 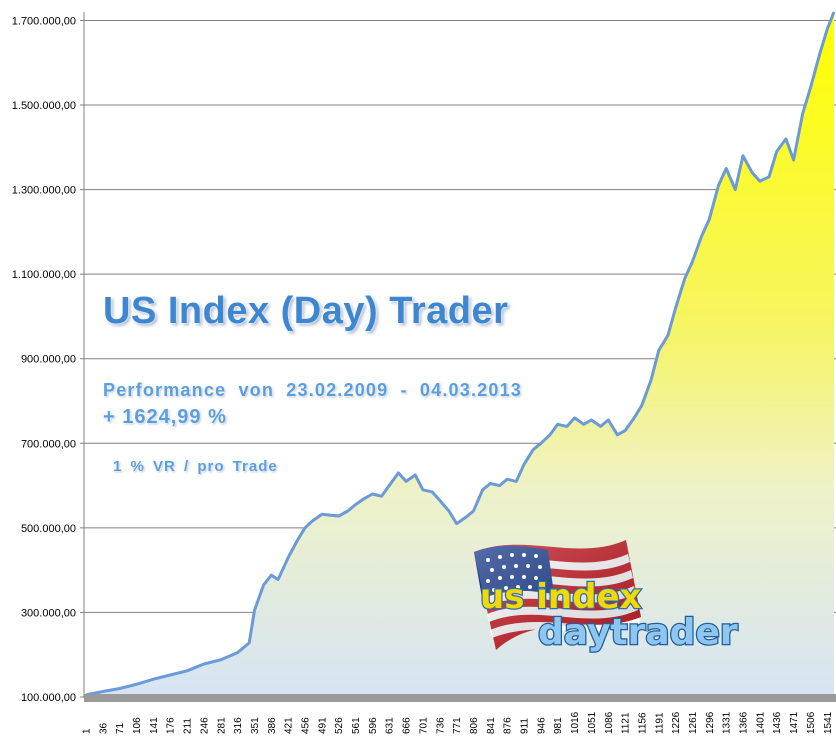 What do you see at coordinates (103, 728) in the screenshot?
I see `x-tick-label: 36` at bounding box center [103, 728].